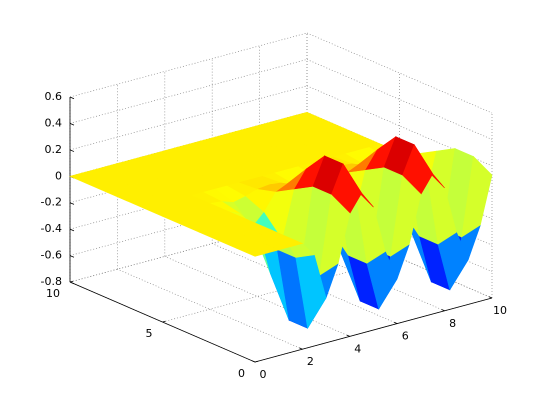  I want to click on y-tick-label: 5, so click(149, 333).